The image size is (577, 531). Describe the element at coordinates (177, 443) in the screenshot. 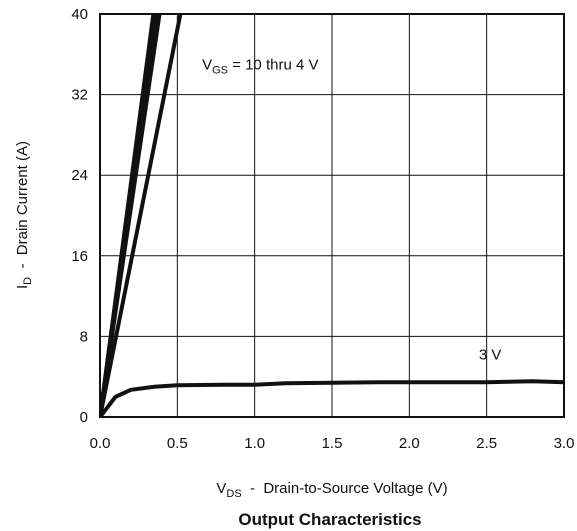

I see `x-tick-label: 0.5` at that location.